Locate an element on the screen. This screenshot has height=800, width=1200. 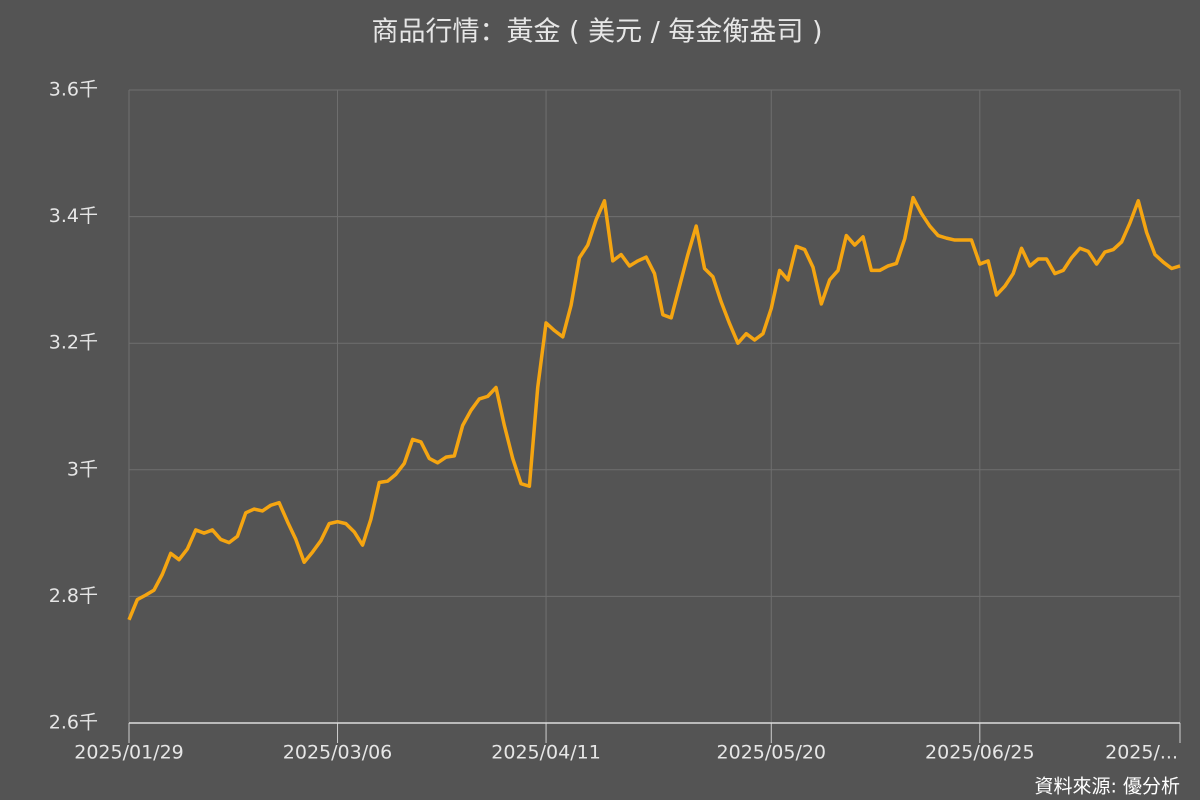
x-tick-label: 2025/06/25 is located at coordinates (980, 753).